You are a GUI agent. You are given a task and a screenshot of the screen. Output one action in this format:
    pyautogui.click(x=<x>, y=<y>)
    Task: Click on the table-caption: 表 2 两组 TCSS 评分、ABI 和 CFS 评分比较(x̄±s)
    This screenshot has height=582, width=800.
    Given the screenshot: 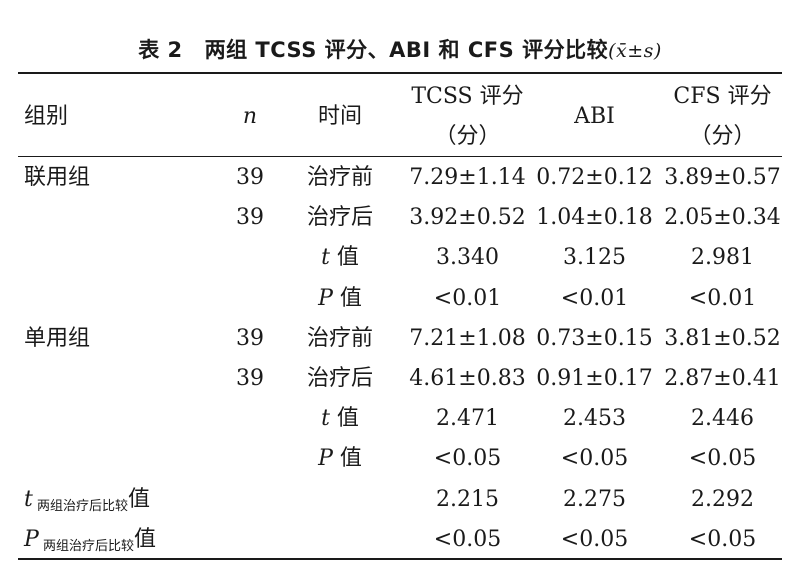 What is the action you would take?
    pyautogui.click(x=400, y=49)
    